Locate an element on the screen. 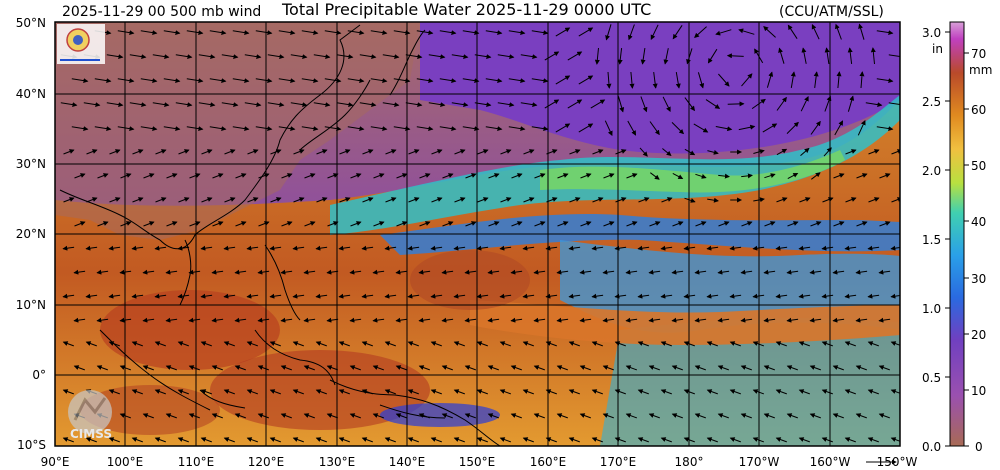 This screenshot has width=1000, height=470. cb-mm-tick-0: 0 is located at coordinates (979, 447).